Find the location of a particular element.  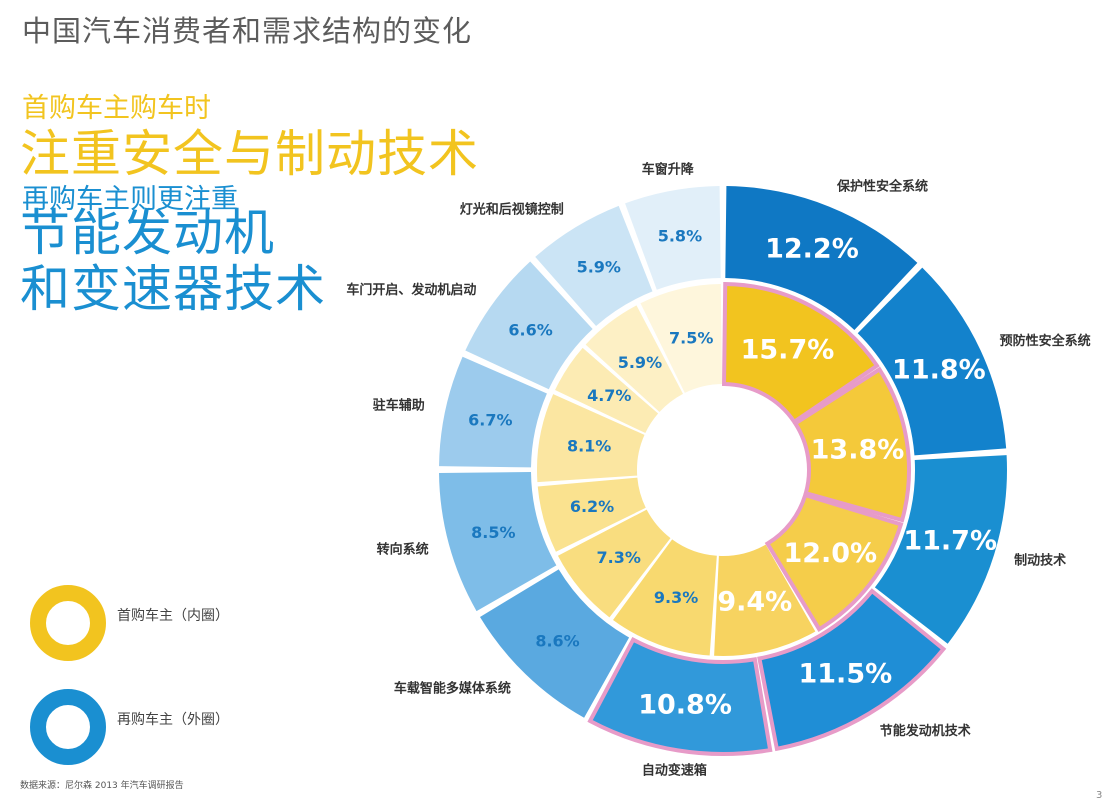

outer-ring-value-label-6: 8.6% is located at coordinates (557, 641).